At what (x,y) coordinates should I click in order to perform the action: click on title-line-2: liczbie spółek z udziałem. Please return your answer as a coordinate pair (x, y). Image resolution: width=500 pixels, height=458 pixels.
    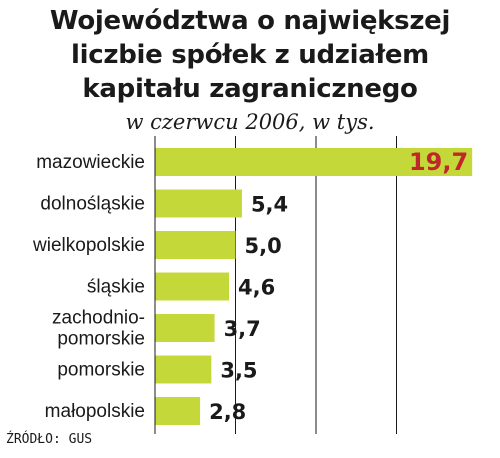
    Looking at the image, I should click on (250, 55).